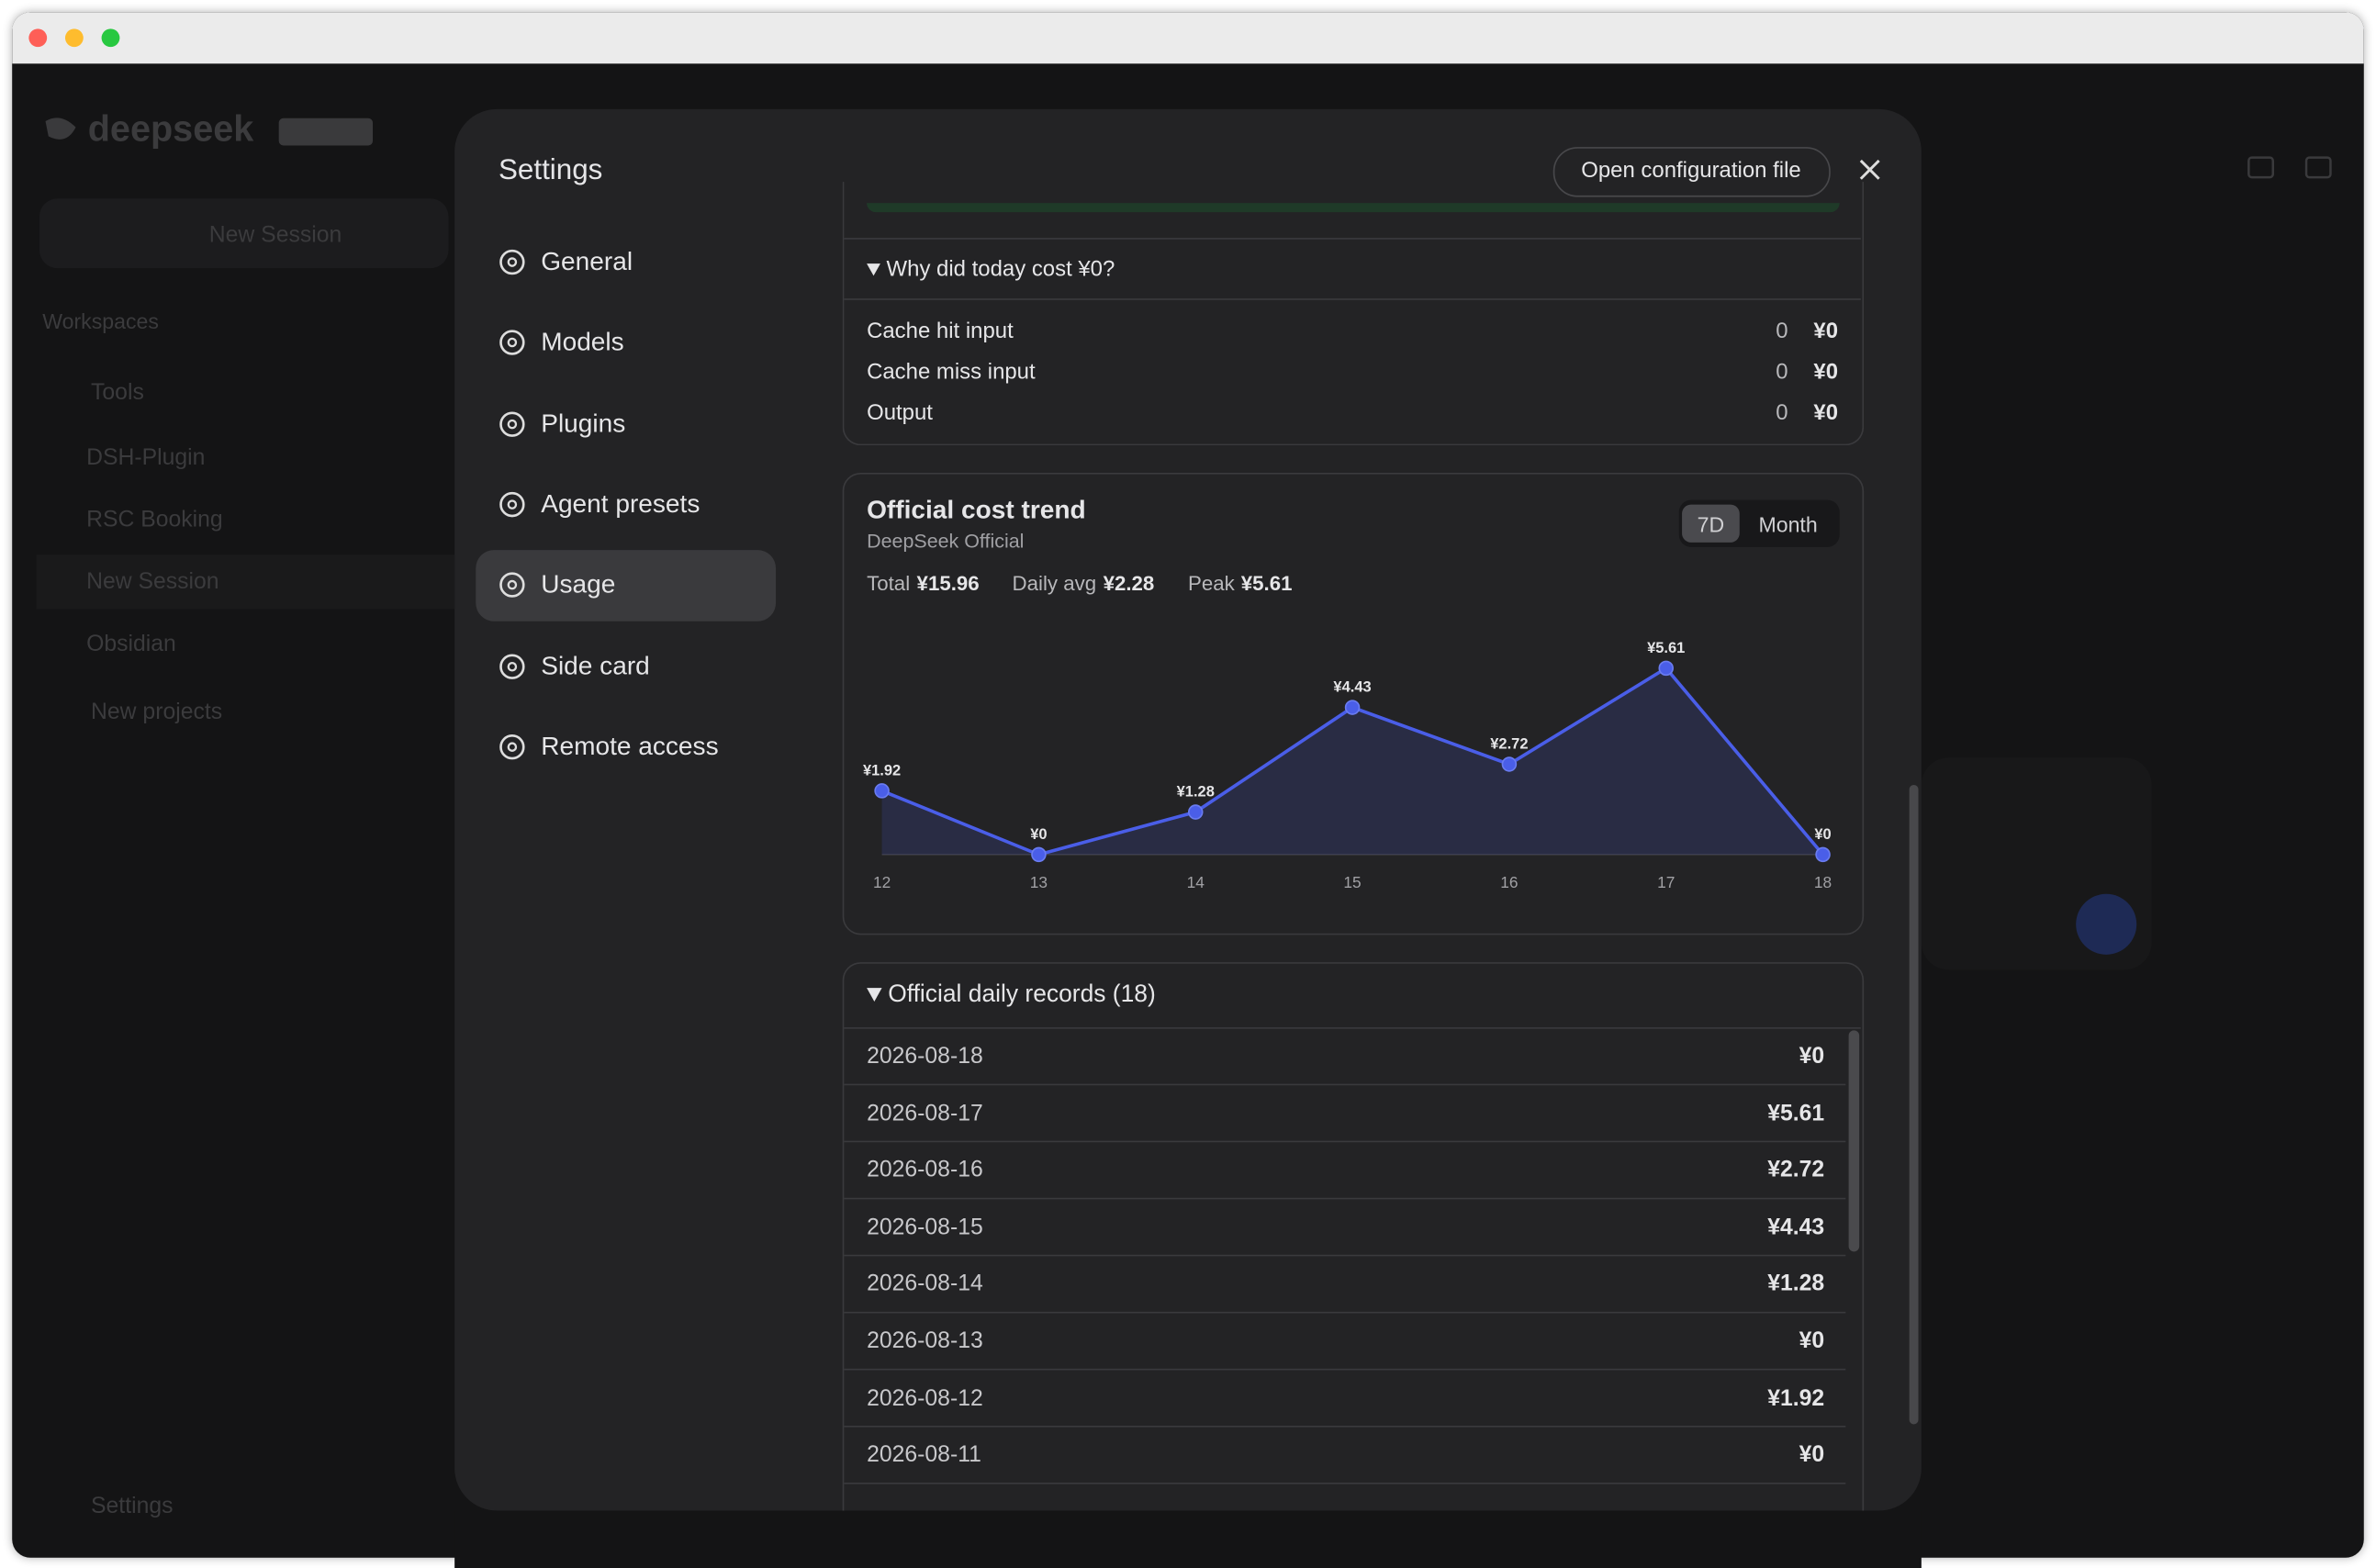 The width and height of the screenshot is (2376, 1568). What do you see at coordinates (925, 1170) in the screenshot?
I see `record-date: 2026-08-16` at bounding box center [925, 1170].